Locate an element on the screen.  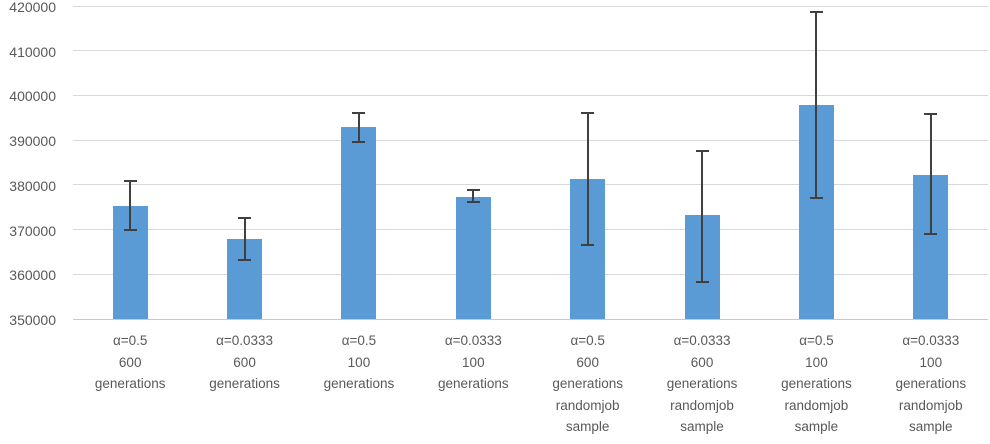
y-axis-tick-label: 380000 is located at coordinates (32, 185).